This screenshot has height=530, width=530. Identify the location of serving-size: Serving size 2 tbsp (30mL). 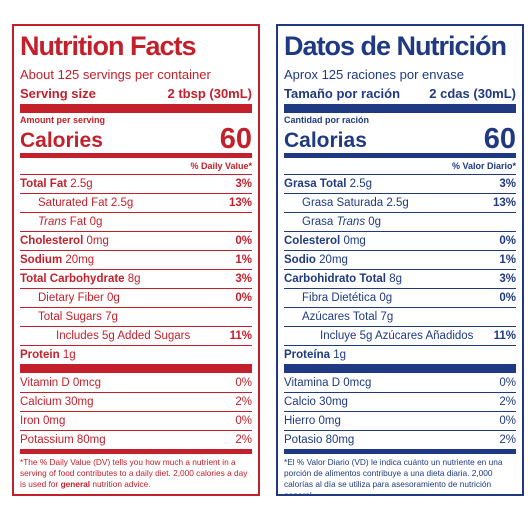
(136, 94).